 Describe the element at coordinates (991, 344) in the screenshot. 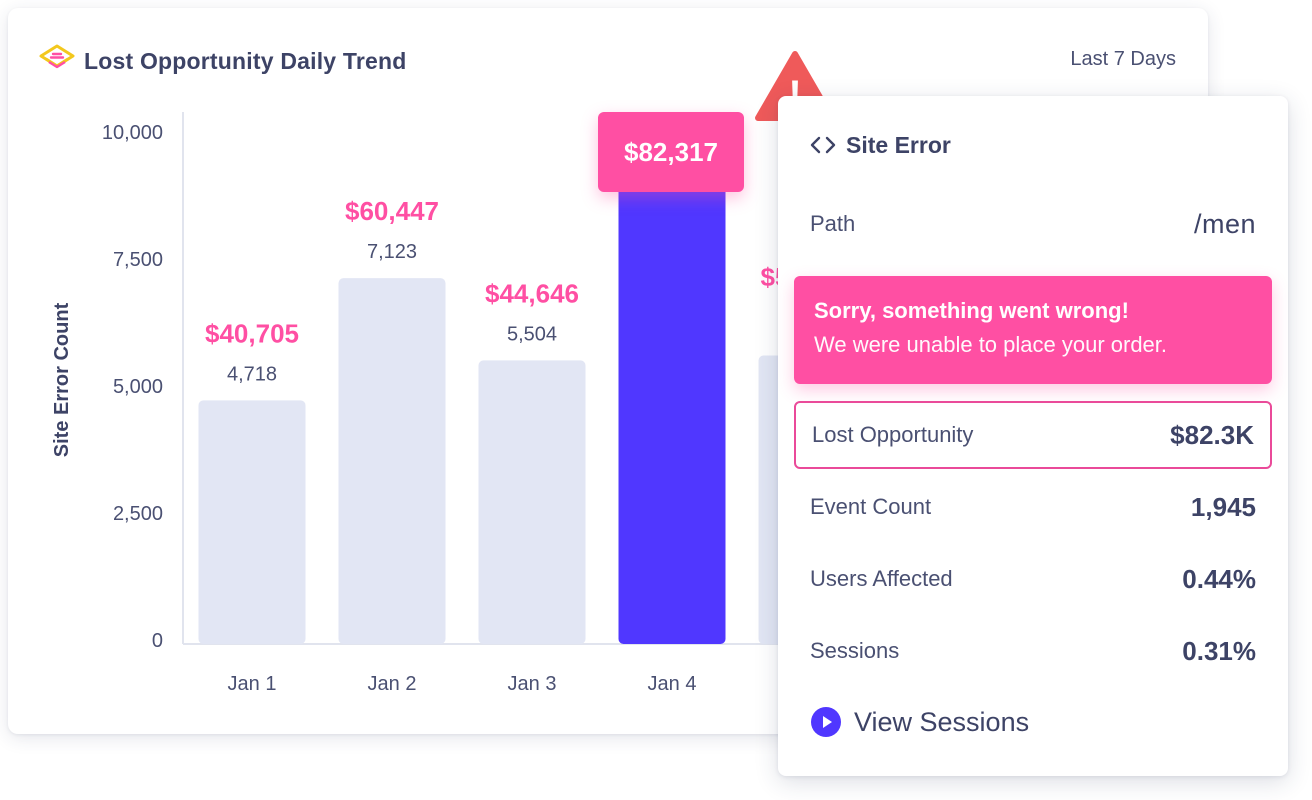

I see `error-message: We were unable to place your order.` at that location.